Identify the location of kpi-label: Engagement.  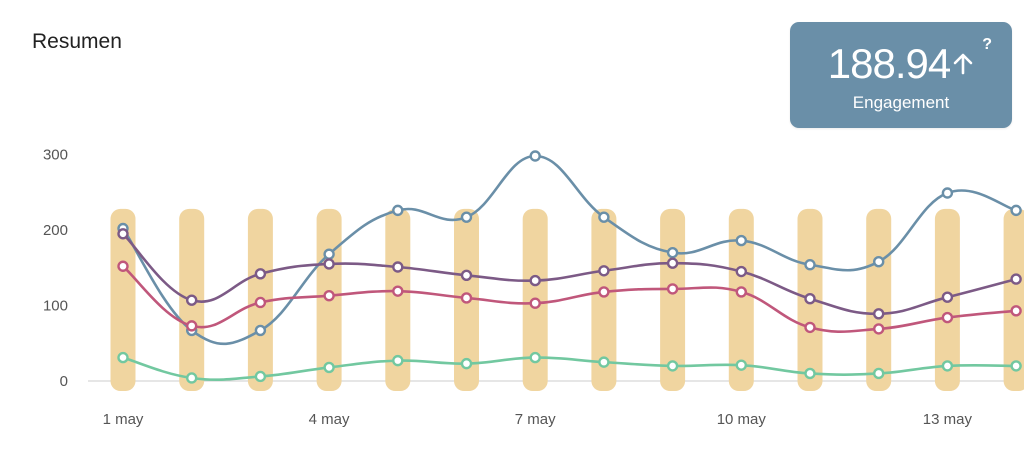
(901, 102).